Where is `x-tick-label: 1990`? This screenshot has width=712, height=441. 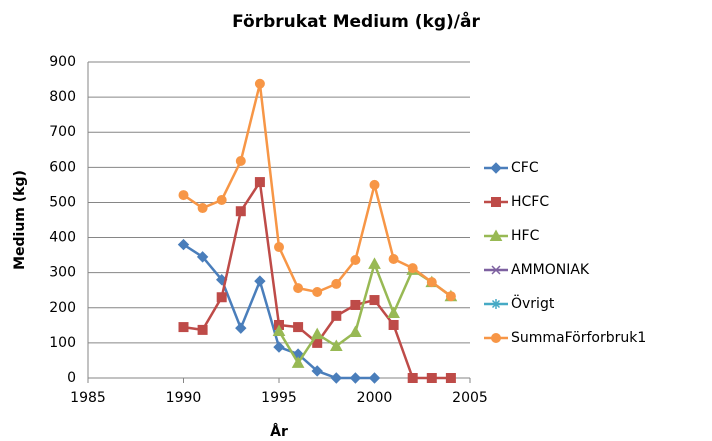 x-tick-label: 1990 is located at coordinates (184, 398).